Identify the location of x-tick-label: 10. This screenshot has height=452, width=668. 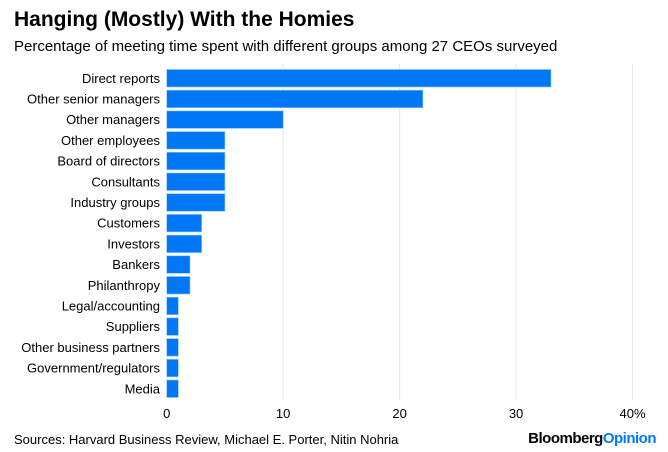
(283, 413).